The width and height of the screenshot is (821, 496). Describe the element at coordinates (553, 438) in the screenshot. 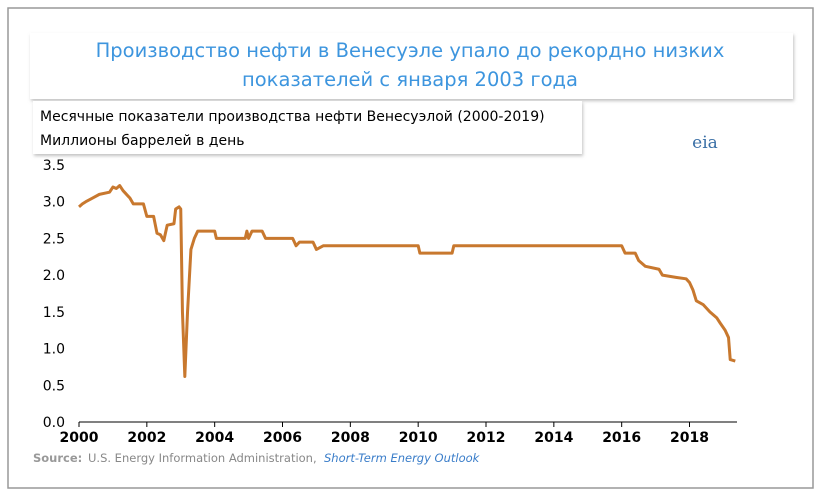

I see `x-tick-label: 2014` at that location.